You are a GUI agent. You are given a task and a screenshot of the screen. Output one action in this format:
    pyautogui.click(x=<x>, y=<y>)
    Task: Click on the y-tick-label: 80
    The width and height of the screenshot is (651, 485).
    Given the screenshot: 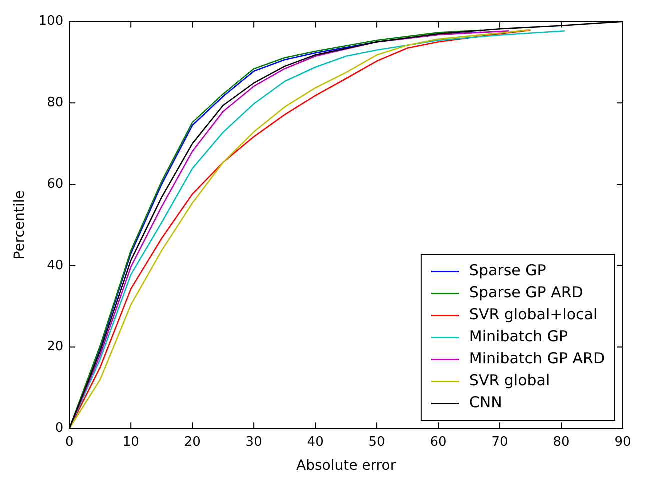 What is the action you would take?
    pyautogui.click(x=55, y=103)
    